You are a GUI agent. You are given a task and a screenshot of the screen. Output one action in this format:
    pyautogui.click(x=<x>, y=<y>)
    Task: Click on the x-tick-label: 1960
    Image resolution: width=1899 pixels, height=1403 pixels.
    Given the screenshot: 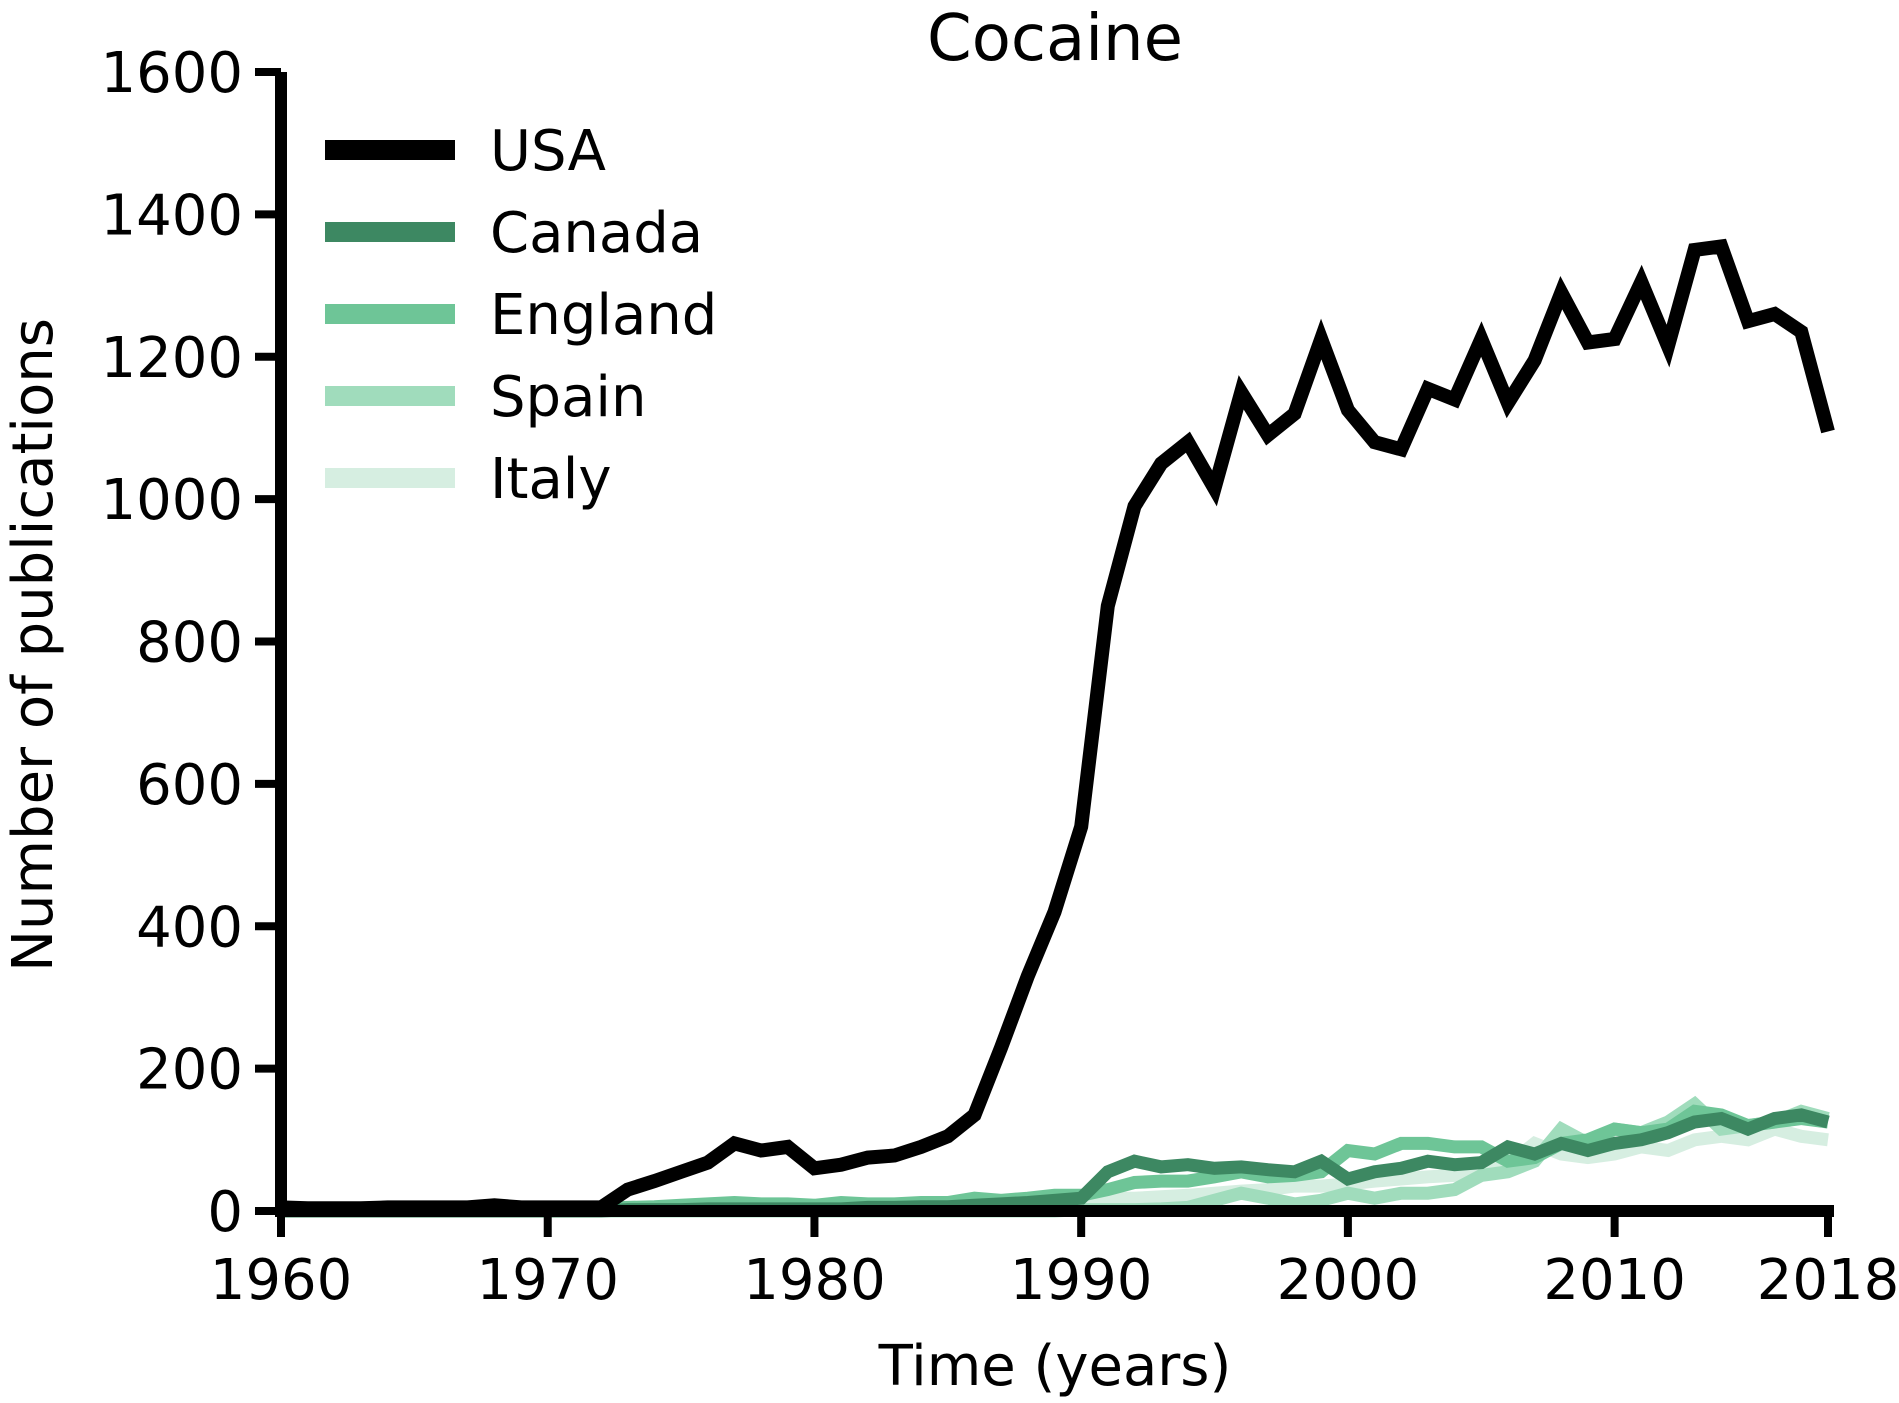 What is the action you would take?
    pyautogui.click(x=281, y=1280)
    